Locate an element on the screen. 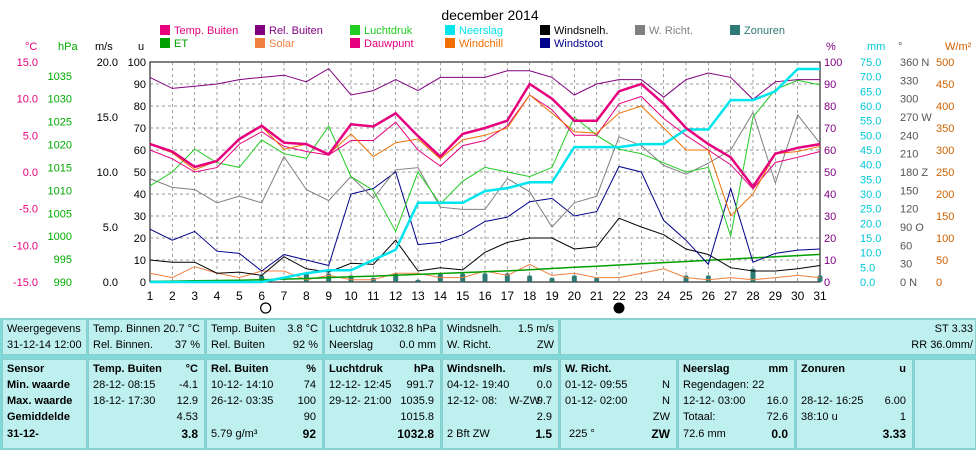 This screenshot has height=450, width=976. stats-box: ST 3.33 RR 36.0mm/ is located at coordinates (768, 337).